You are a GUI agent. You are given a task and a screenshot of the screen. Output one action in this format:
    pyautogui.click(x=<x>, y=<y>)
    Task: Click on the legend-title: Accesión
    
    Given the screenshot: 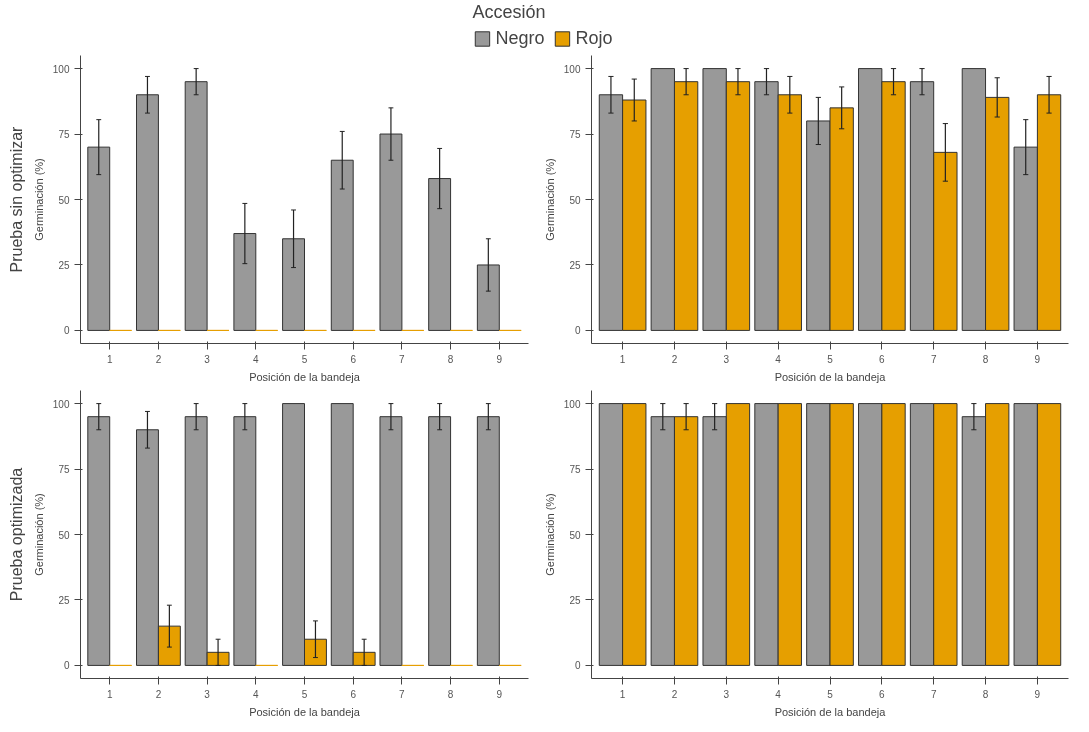 What is the action you would take?
    pyautogui.click(x=509, y=12)
    